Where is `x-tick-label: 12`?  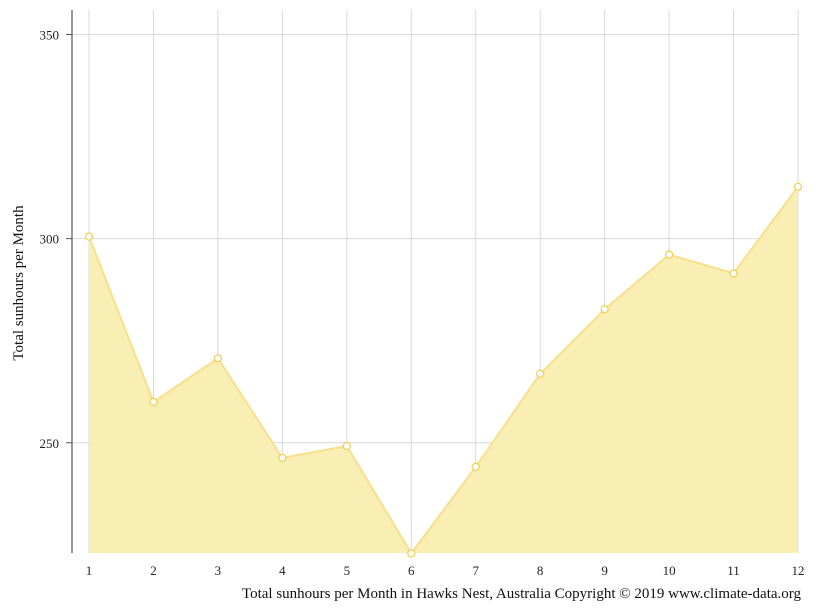 x-tick-label: 12 is located at coordinates (798, 570).